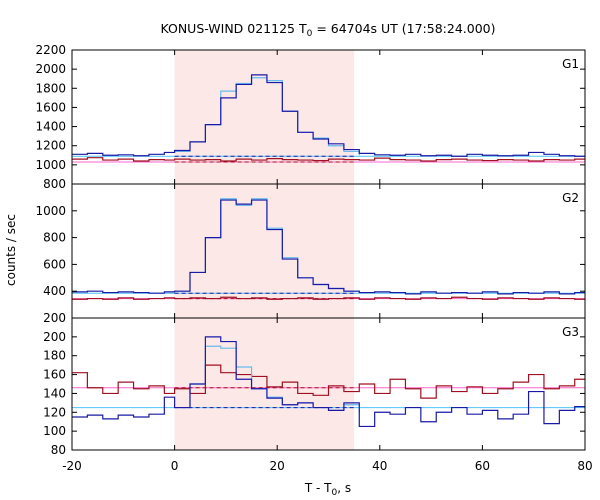  Describe the element at coordinates (54, 291) in the screenshot. I see `y-tick-label: 400` at that location.